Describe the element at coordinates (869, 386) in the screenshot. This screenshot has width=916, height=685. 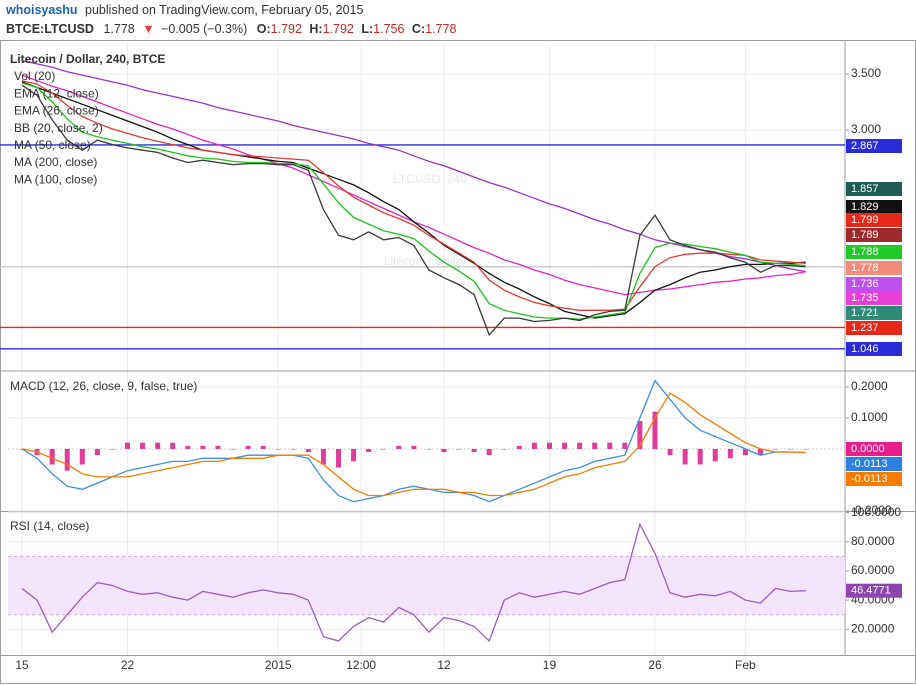
I see `y-tick-label: 0.2000` at that location.